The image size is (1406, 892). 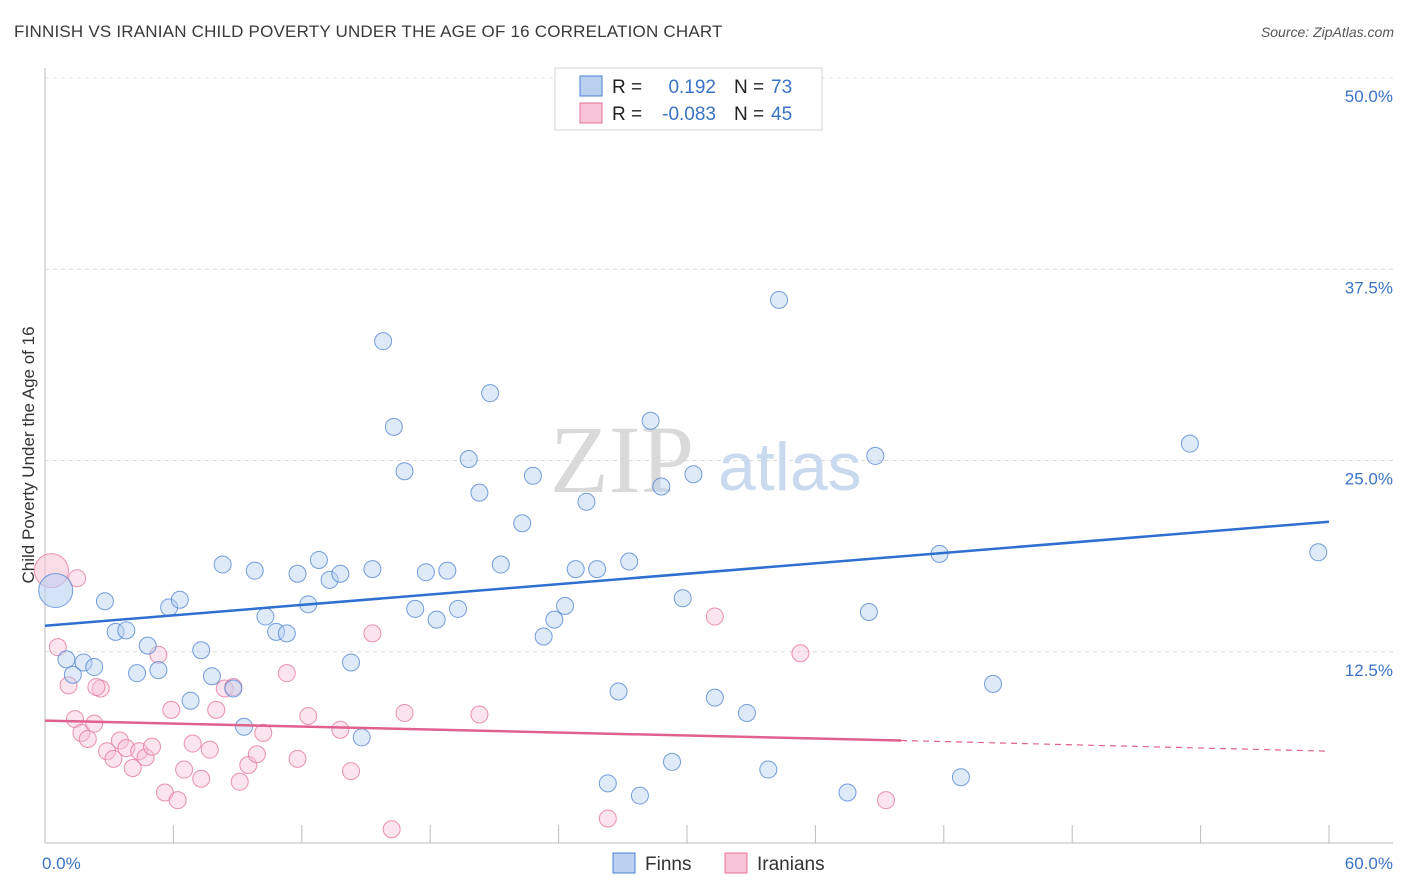 What do you see at coordinates (1369, 383) in the screenshot?
I see `y-tick-labels: 12.5% 25.0% 37.5% 50.0%` at bounding box center [1369, 383].